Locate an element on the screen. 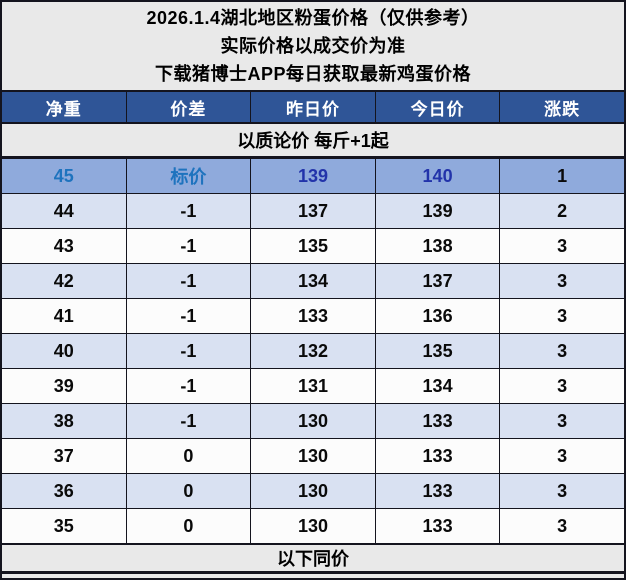 This screenshot has width=626, height=580. cell-yesterday-price: 131 is located at coordinates (313, 386).